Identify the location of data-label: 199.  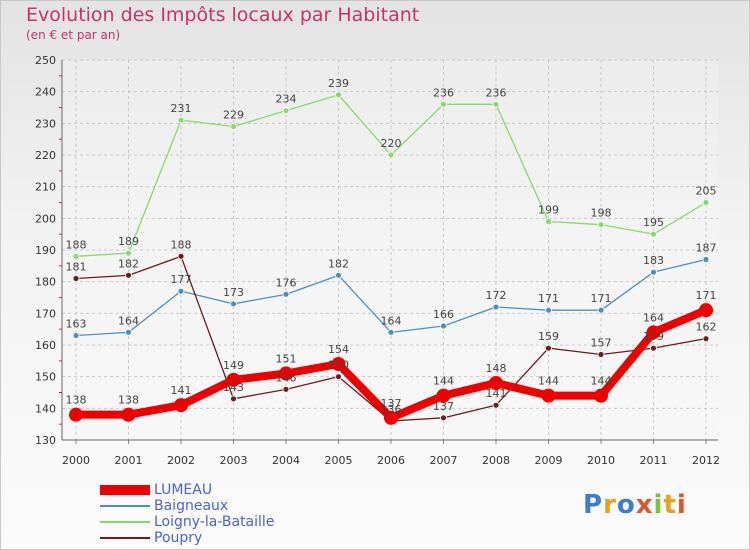
(548, 210).